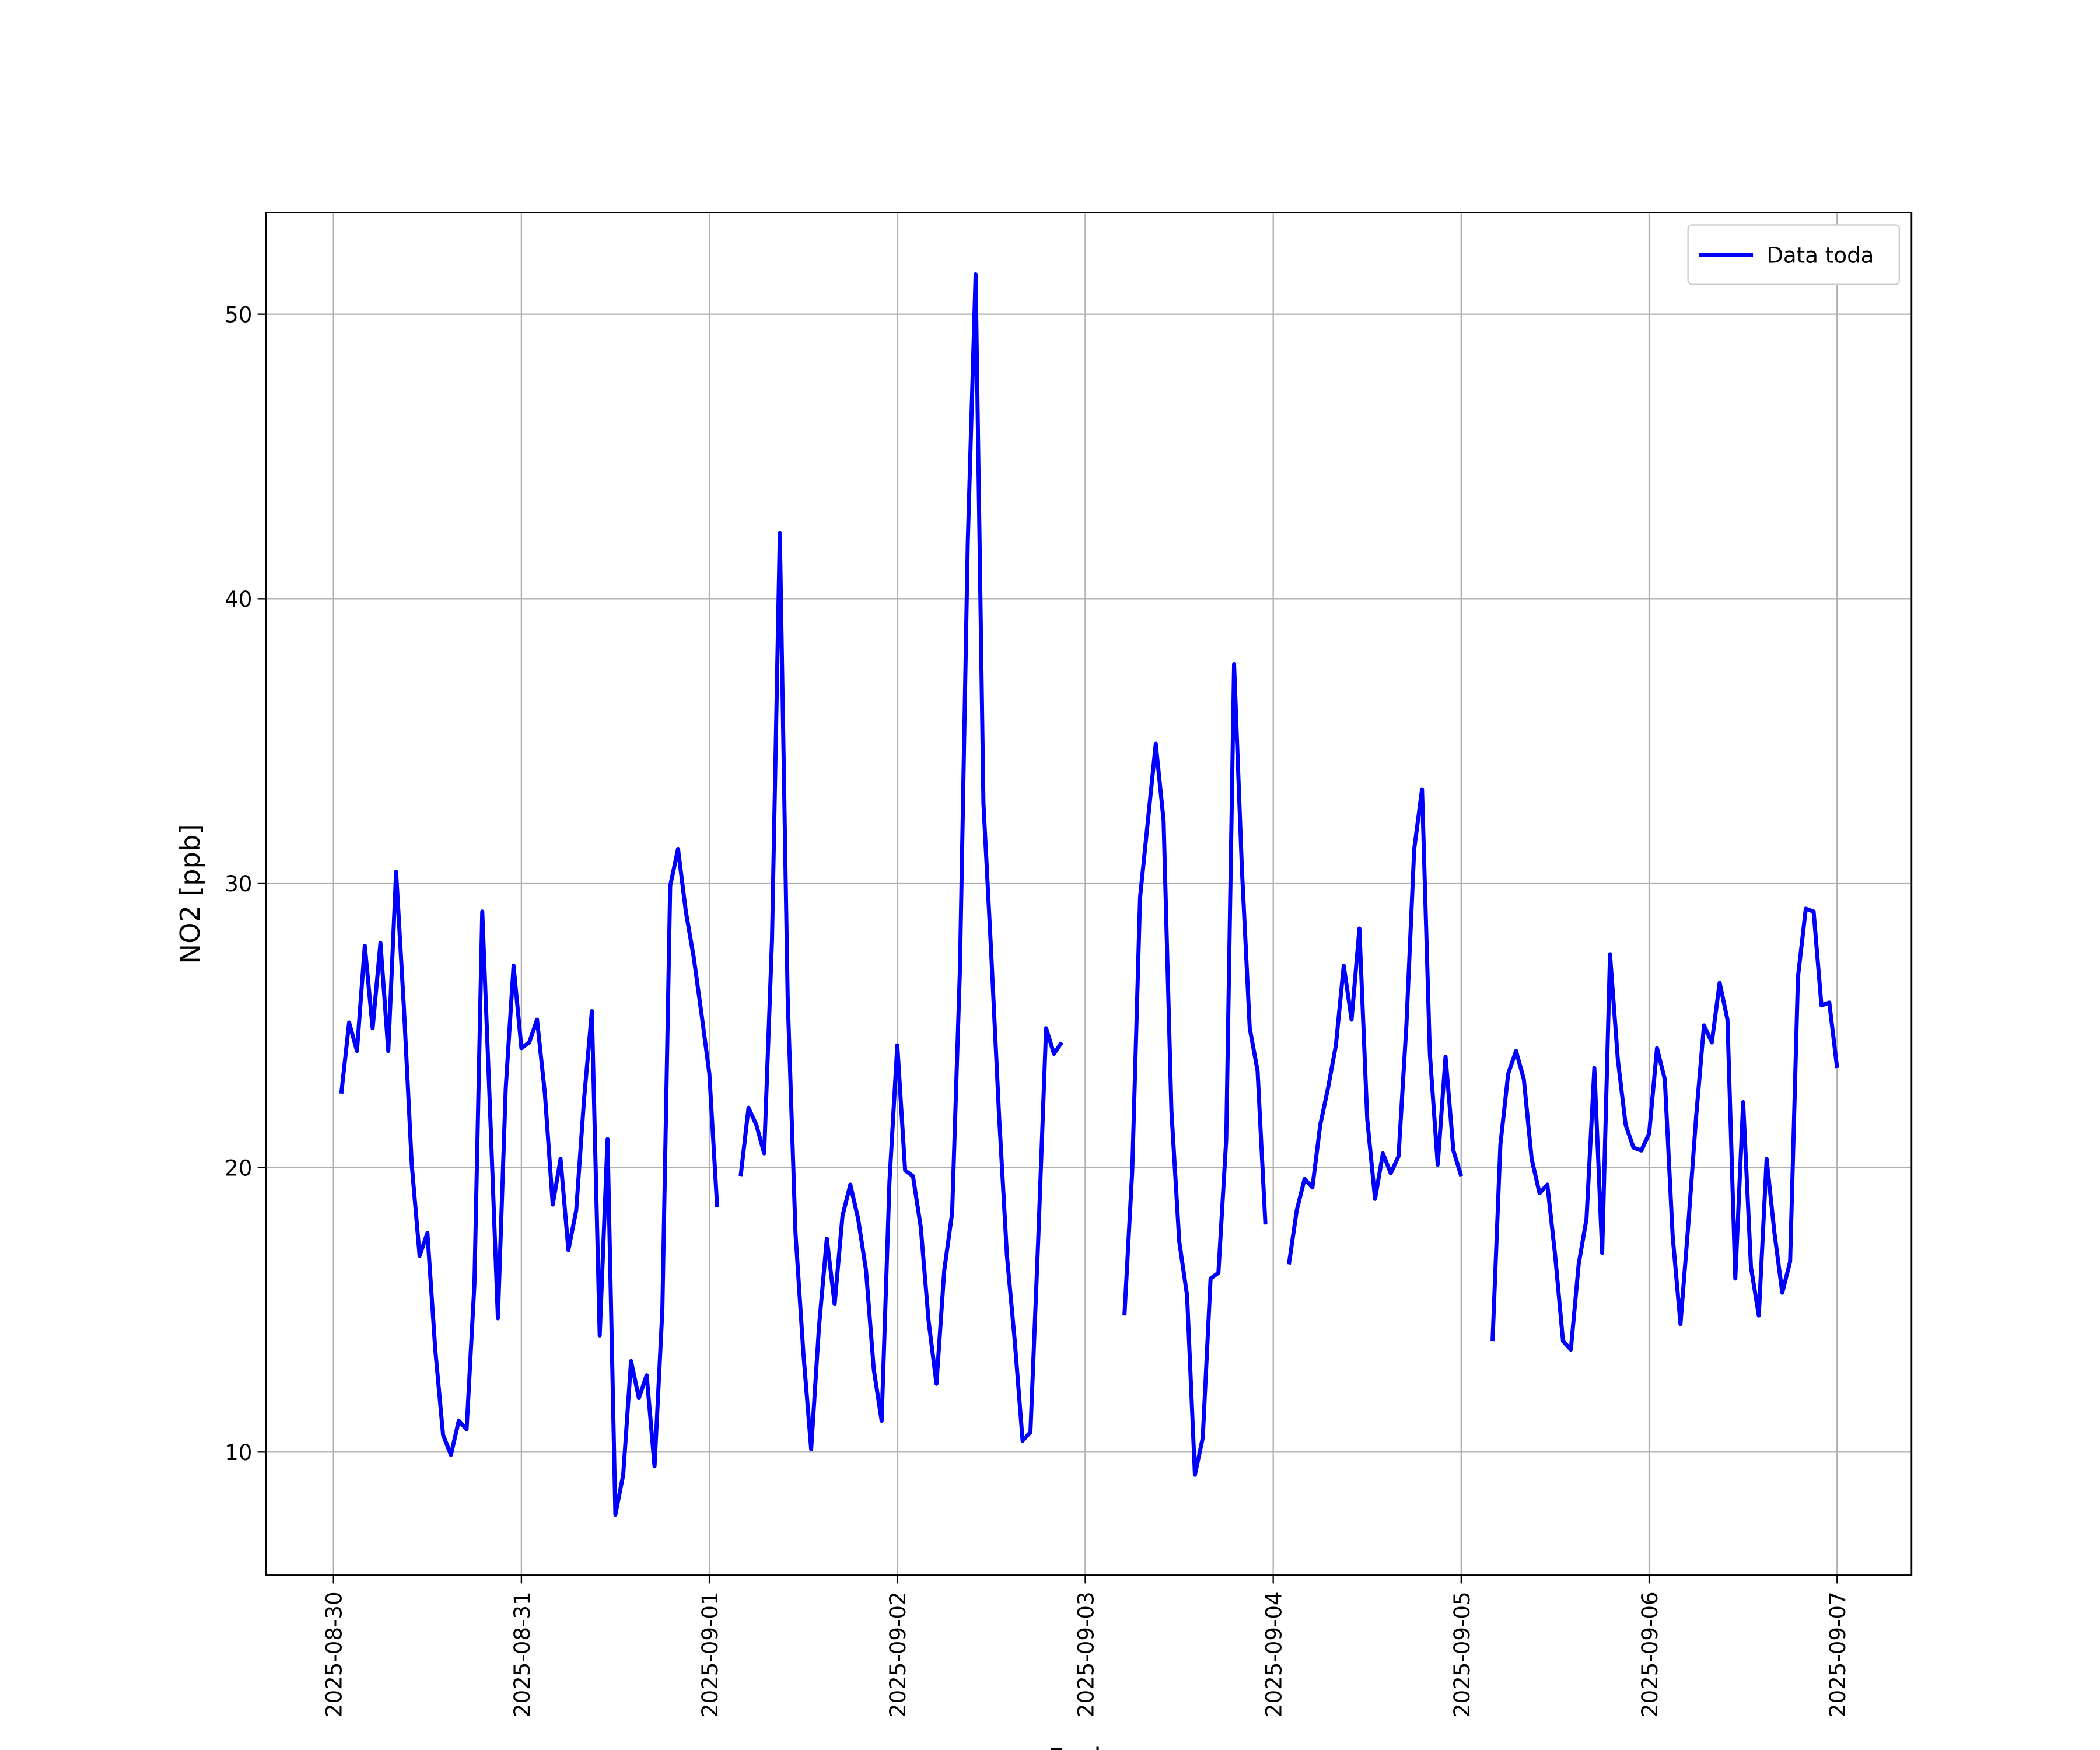 Image resolution: width=2100 pixels, height=1750 pixels. I want to click on y-tick-label: 10, so click(238, 1452).